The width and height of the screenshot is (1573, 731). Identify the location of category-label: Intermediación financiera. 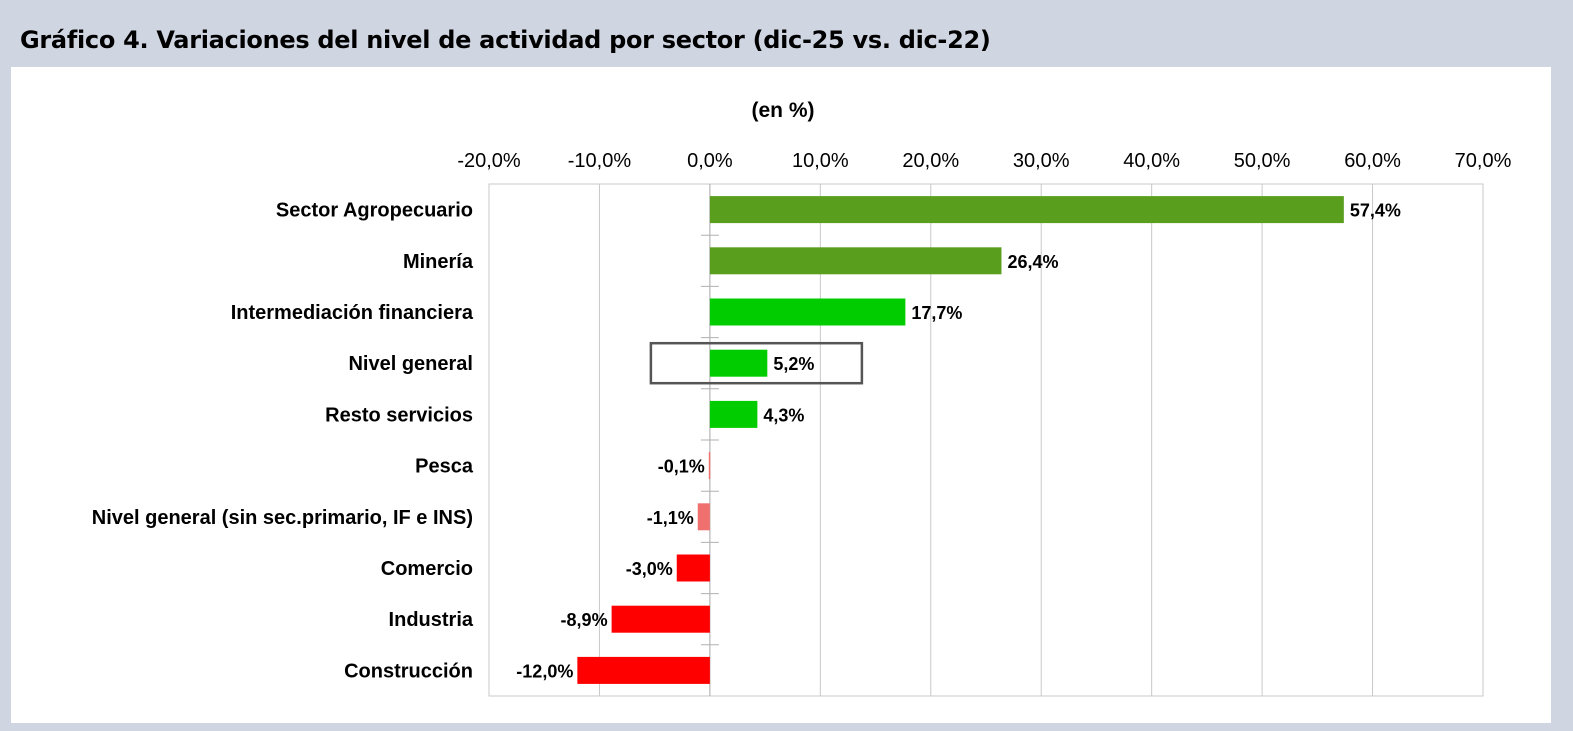
(352, 313).